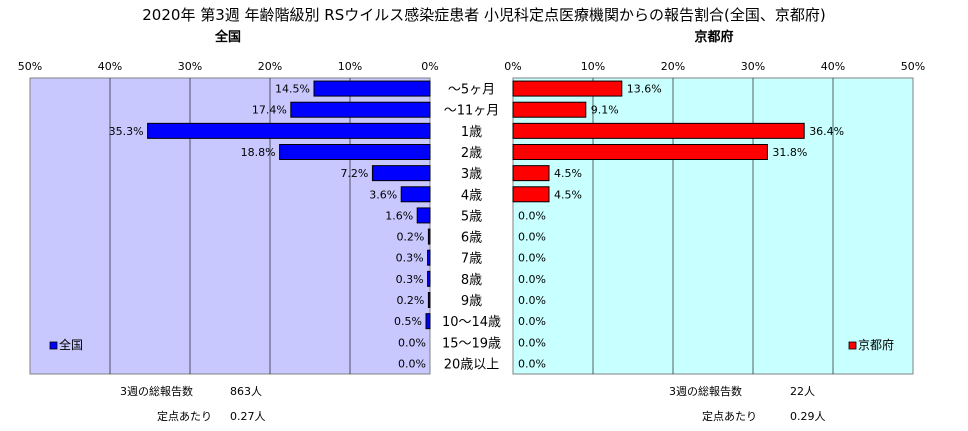 The width and height of the screenshot is (968, 431). Describe the element at coordinates (471, 195) in the screenshot. I see `category-label: 4歳` at that location.